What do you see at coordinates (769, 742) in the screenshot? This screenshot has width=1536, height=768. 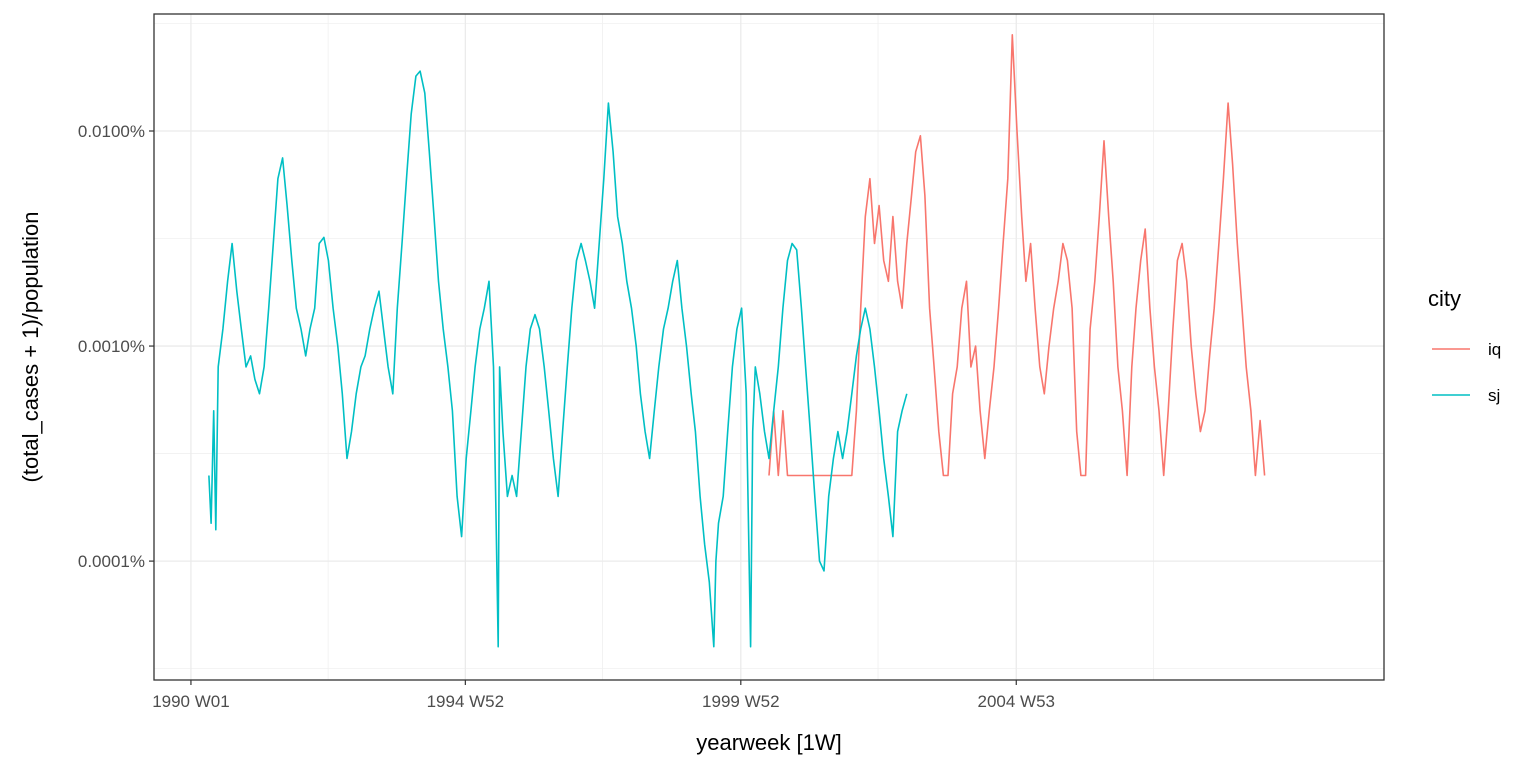 I see `x-axis-title: yearweek [1W]` at bounding box center [769, 742].